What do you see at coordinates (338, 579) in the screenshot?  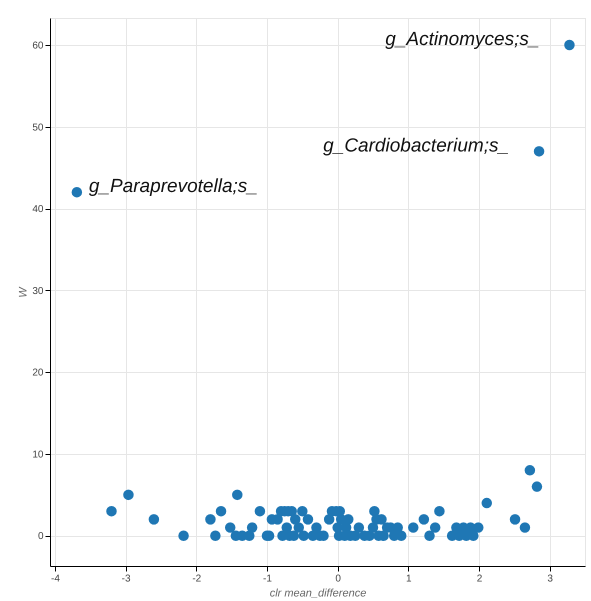 I see `x-tick-label: 0` at bounding box center [338, 579].